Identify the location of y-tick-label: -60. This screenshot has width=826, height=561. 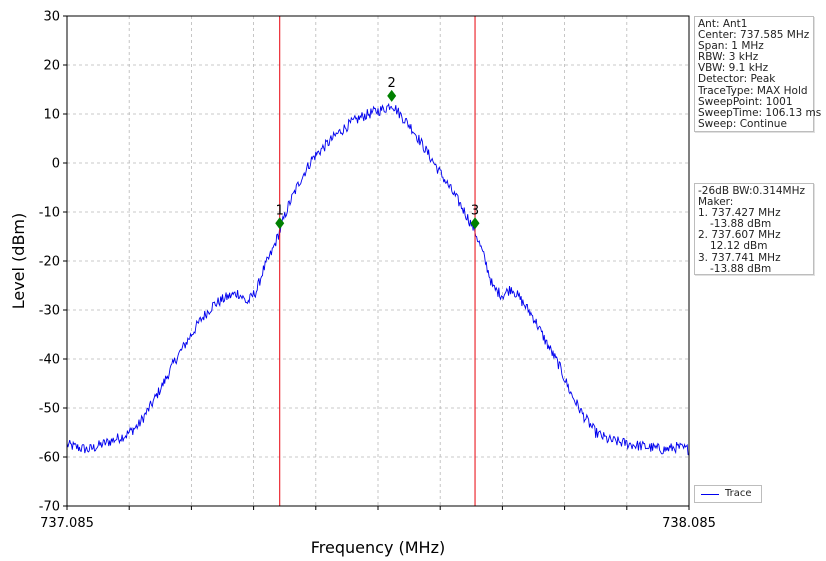
(49, 458).